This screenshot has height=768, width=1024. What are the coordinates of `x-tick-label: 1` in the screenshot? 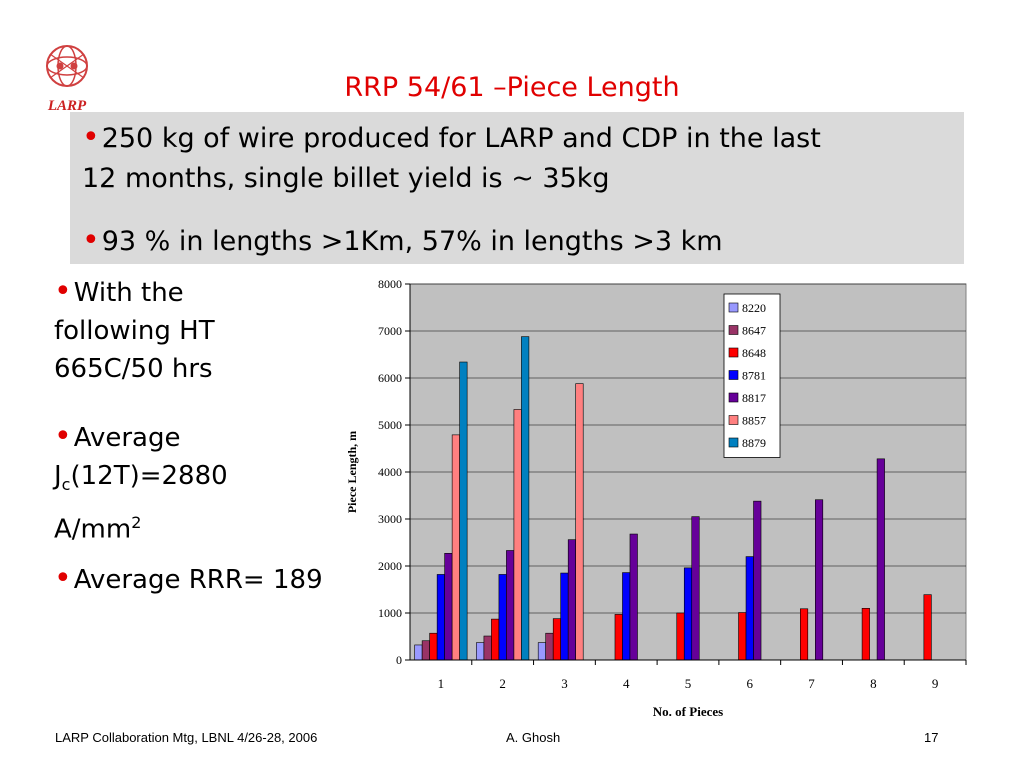 It's located at (441, 683).